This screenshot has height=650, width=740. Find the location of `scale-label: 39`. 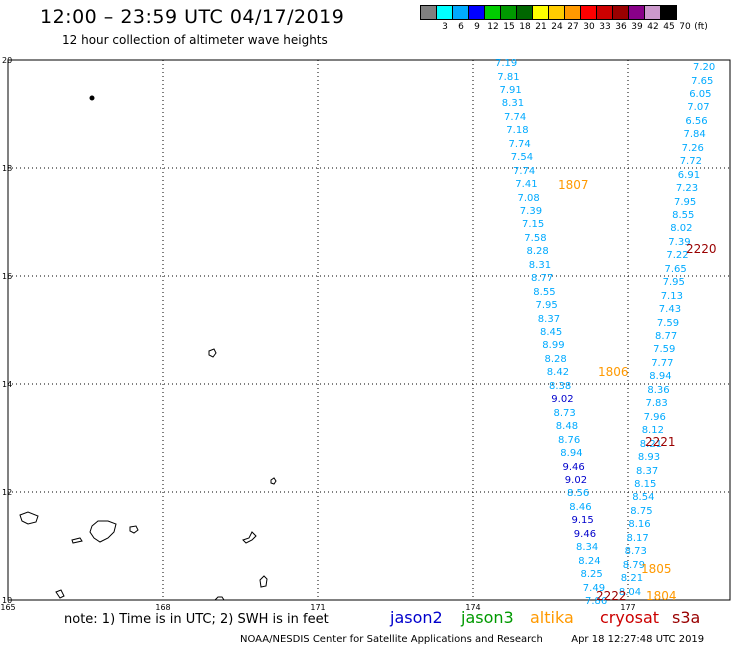

scale-label: 39 is located at coordinates (637, 27).